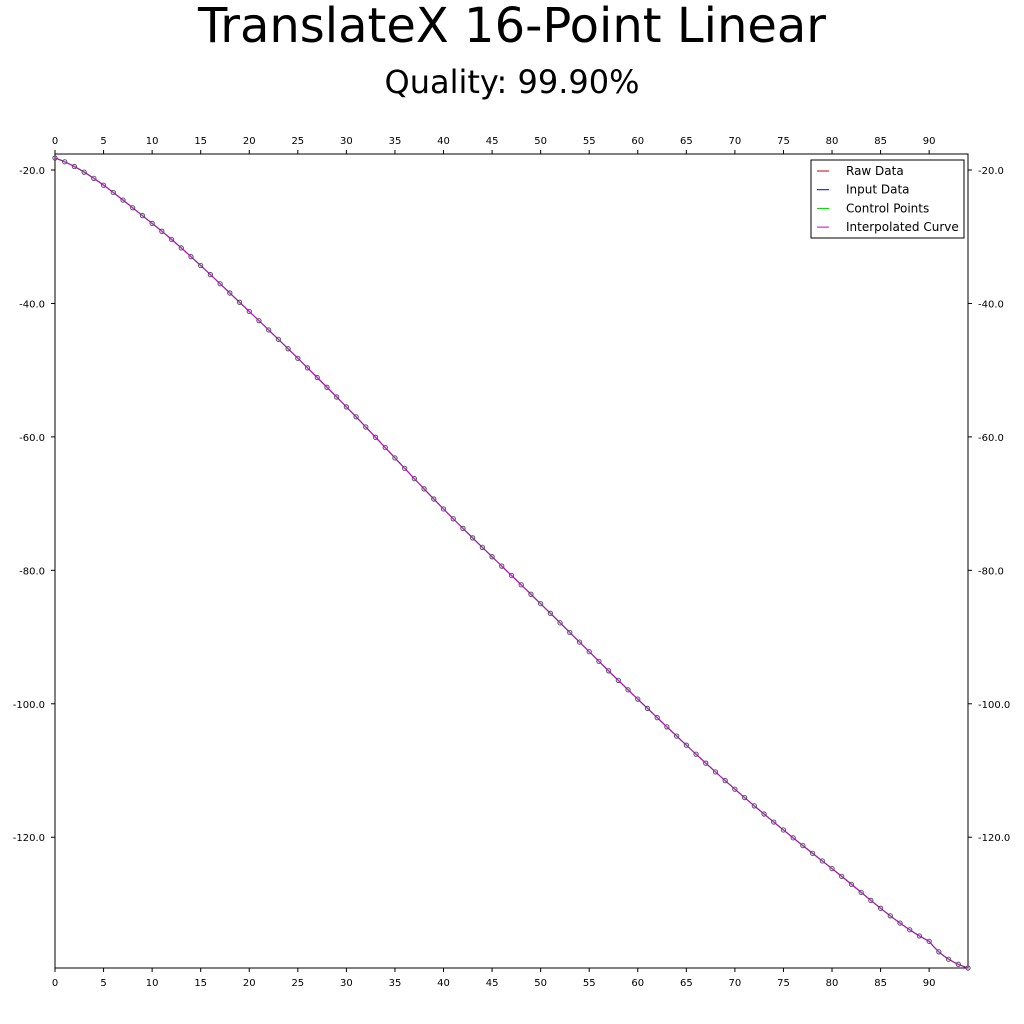 Image resolution: width=1024 pixels, height=1024 pixels. I want to click on x-tick-label-bottom: 75, so click(783, 983).